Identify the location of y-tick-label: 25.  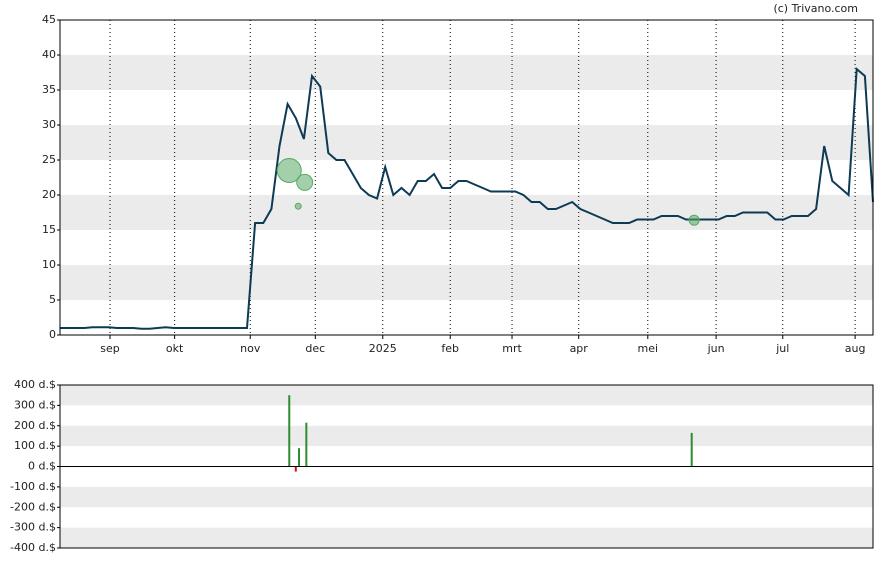
(49, 159).